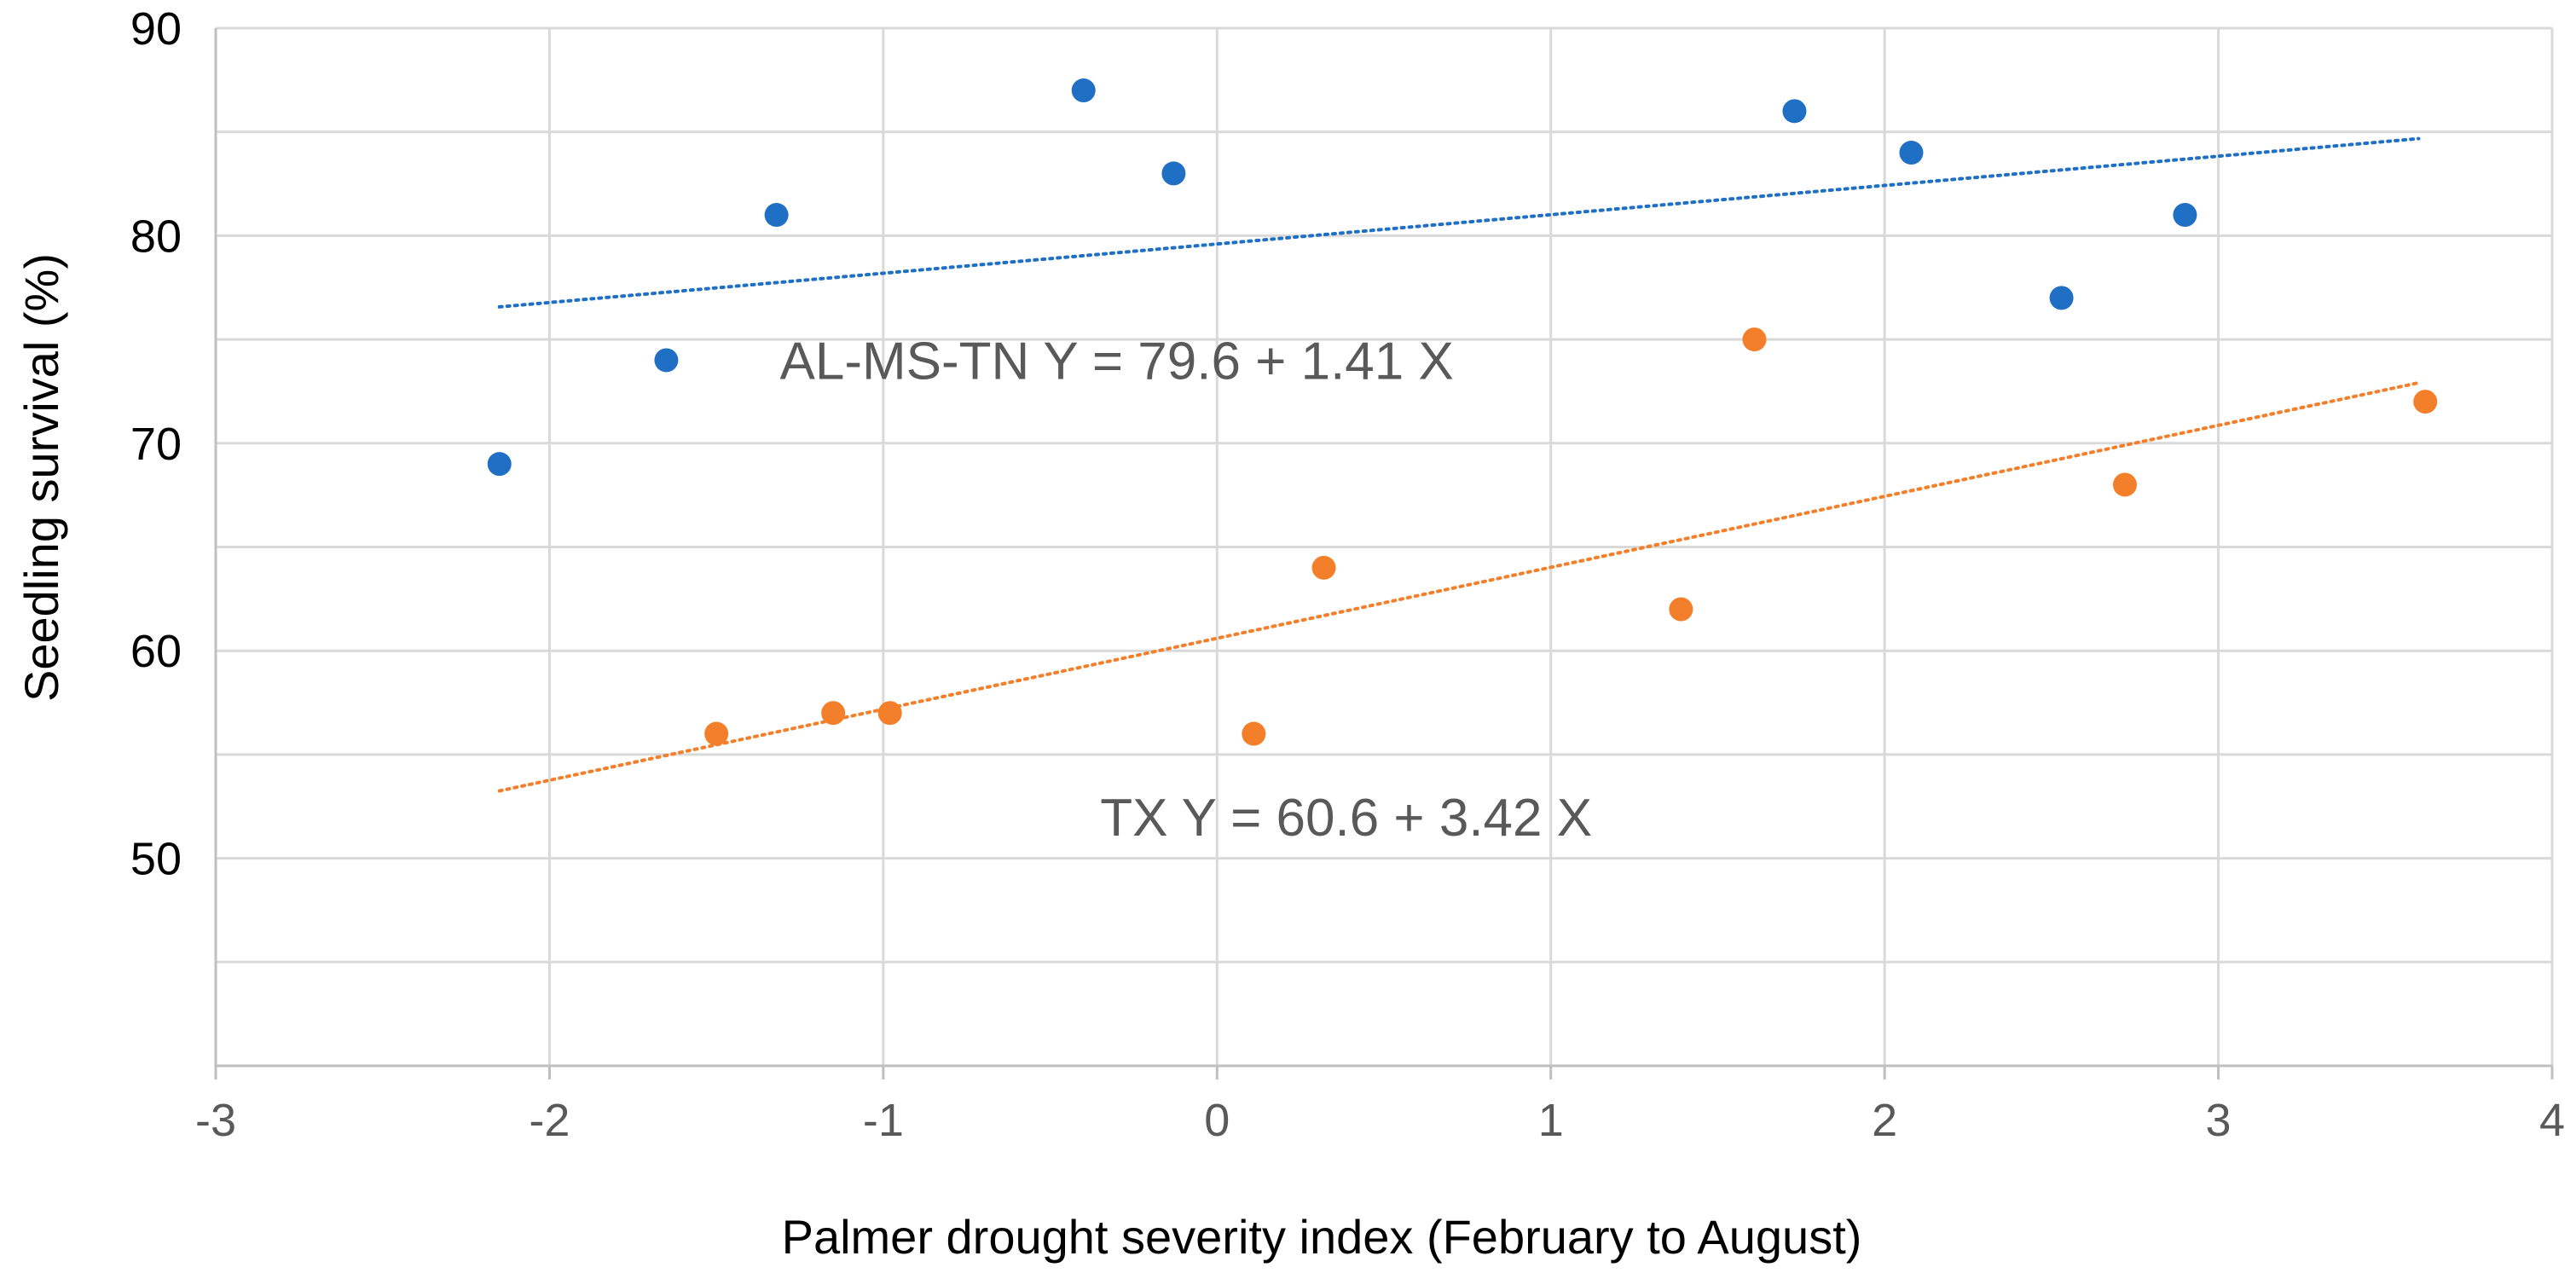 Image resolution: width=2576 pixels, height=1279 pixels. I want to click on x-tick-label: 4, so click(2552, 1120).